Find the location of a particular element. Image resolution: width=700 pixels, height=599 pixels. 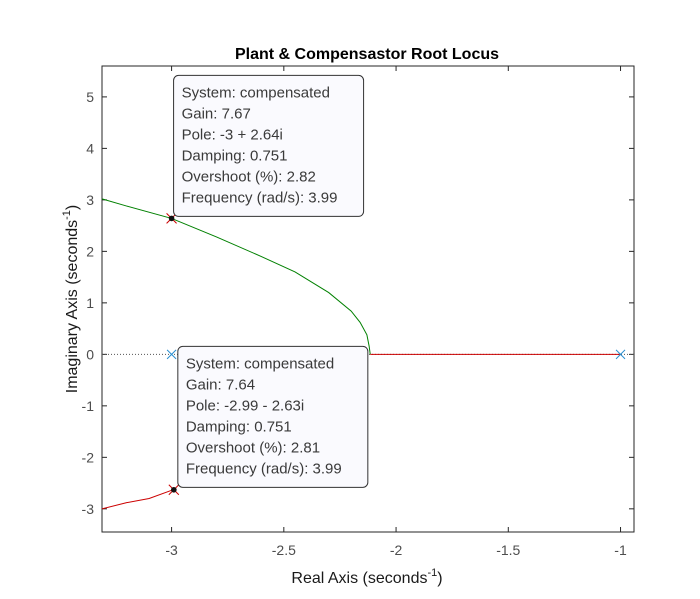

chart-title: Plant & Compensastor Root Locus is located at coordinates (367, 54).